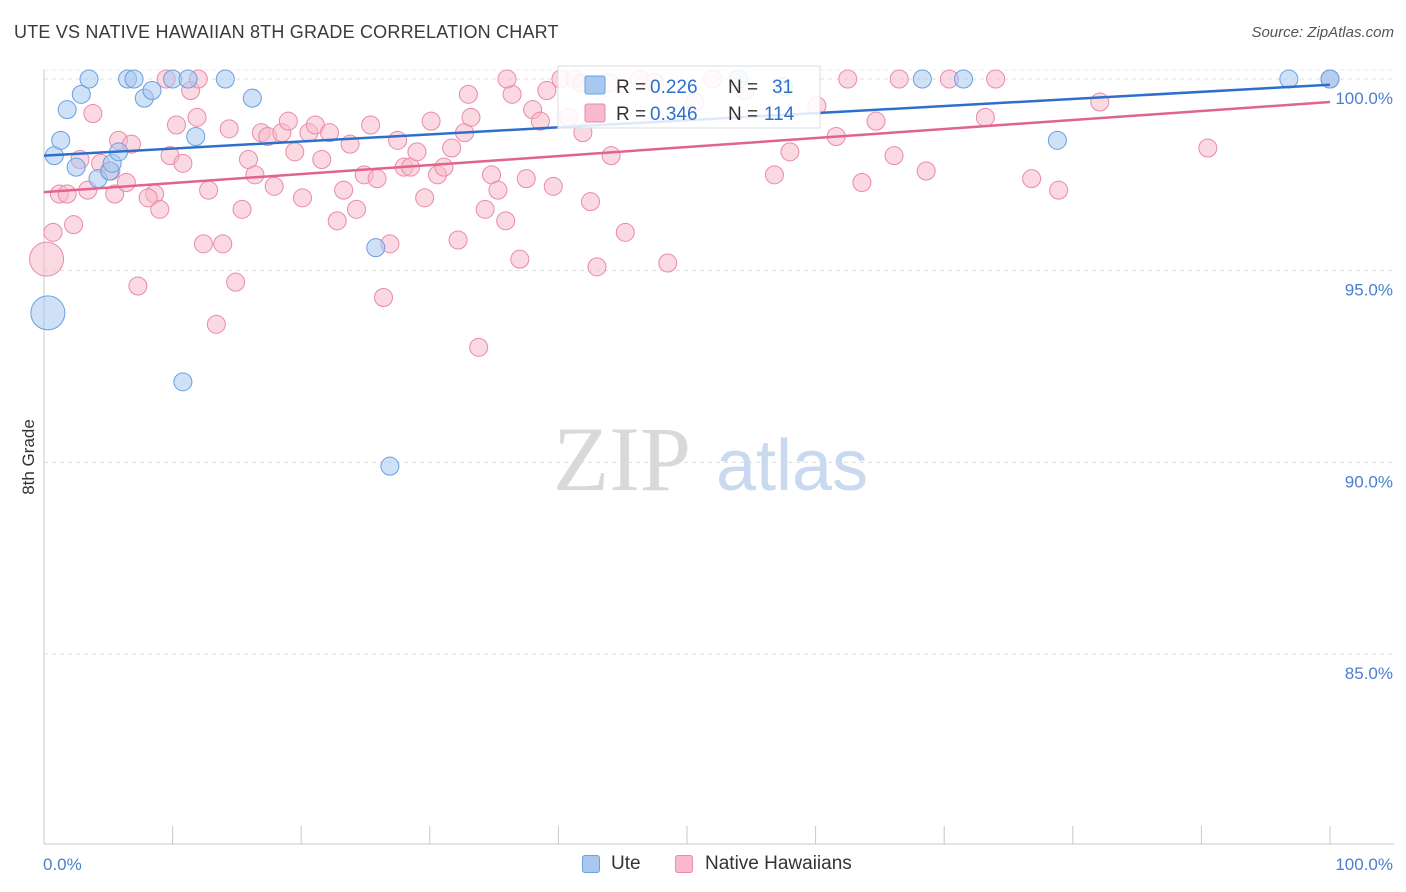  I want to click on stats-ute-r-label: R =, so click(633, 87).